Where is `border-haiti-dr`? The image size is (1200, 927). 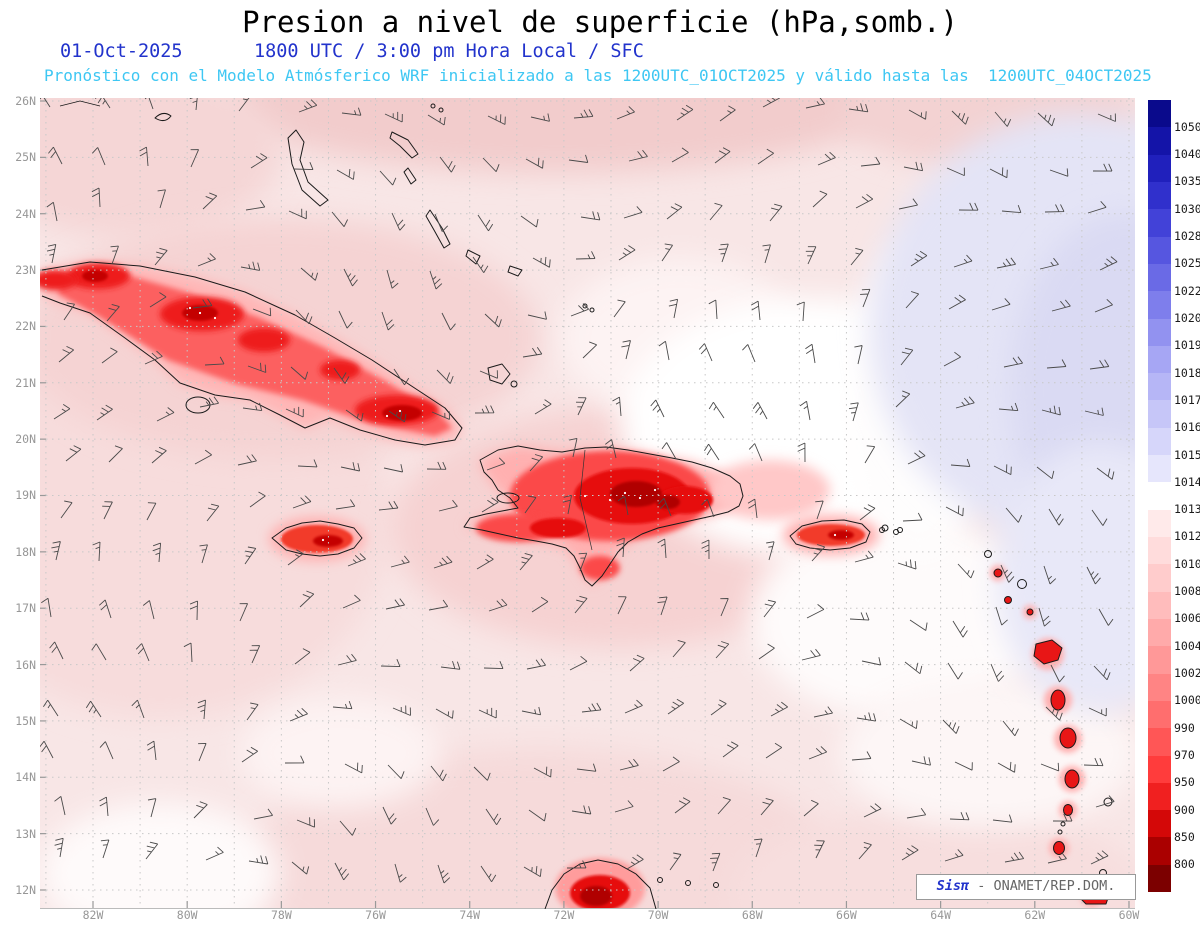 border-haiti-dr is located at coordinates (586, 500).